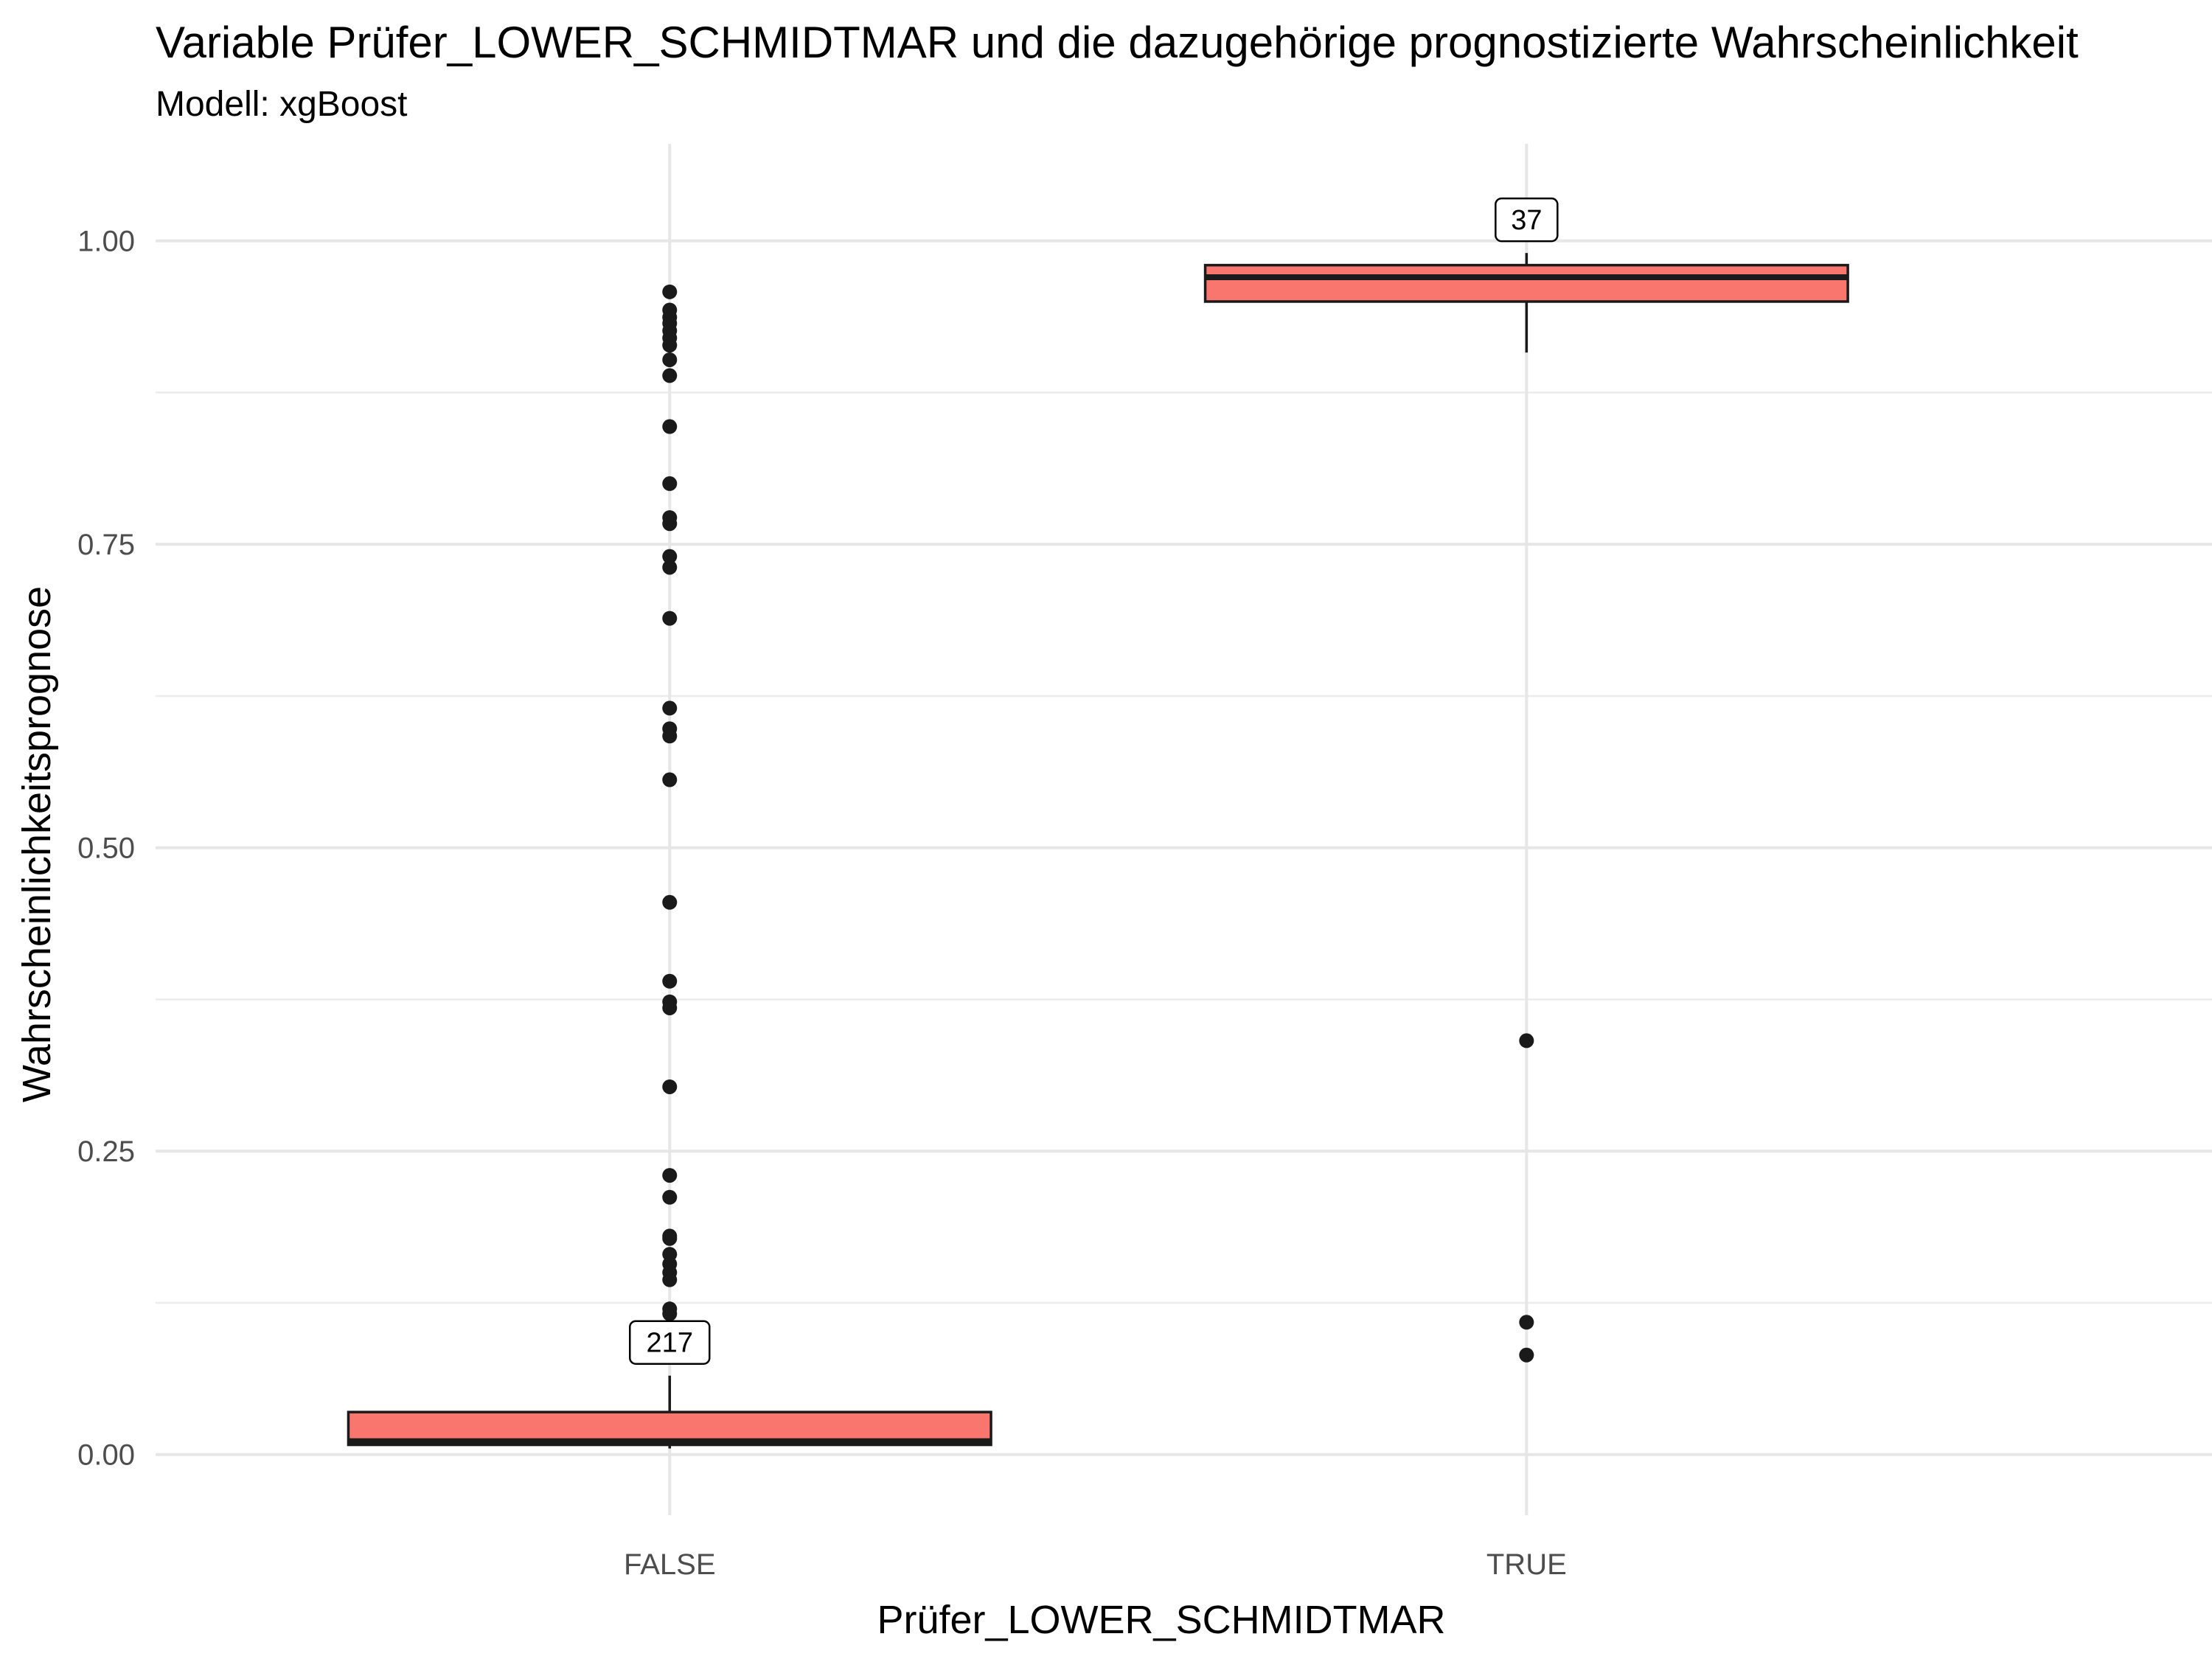 Image resolution: width=2212 pixels, height=1659 pixels. What do you see at coordinates (1526, 1564) in the screenshot?
I see `x-tick-label: TRUE` at bounding box center [1526, 1564].